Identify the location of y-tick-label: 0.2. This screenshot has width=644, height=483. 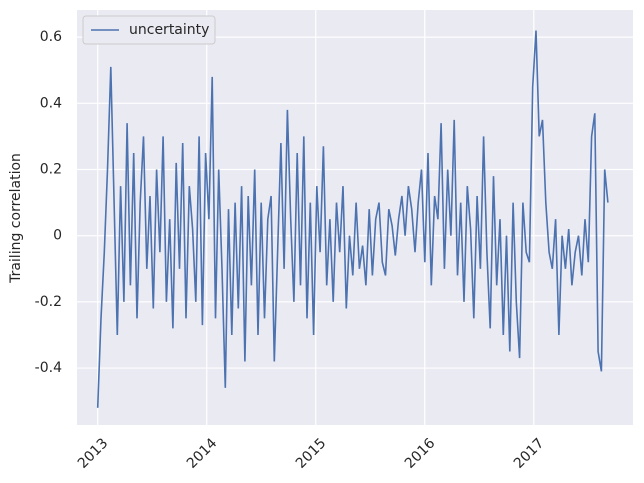
(51, 170).